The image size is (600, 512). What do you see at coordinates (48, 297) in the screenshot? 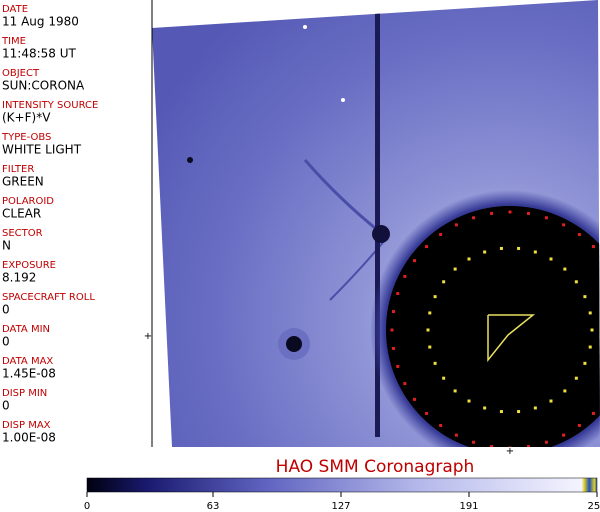
I see `field-label: SPACECRAFT ROLL` at bounding box center [48, 297].